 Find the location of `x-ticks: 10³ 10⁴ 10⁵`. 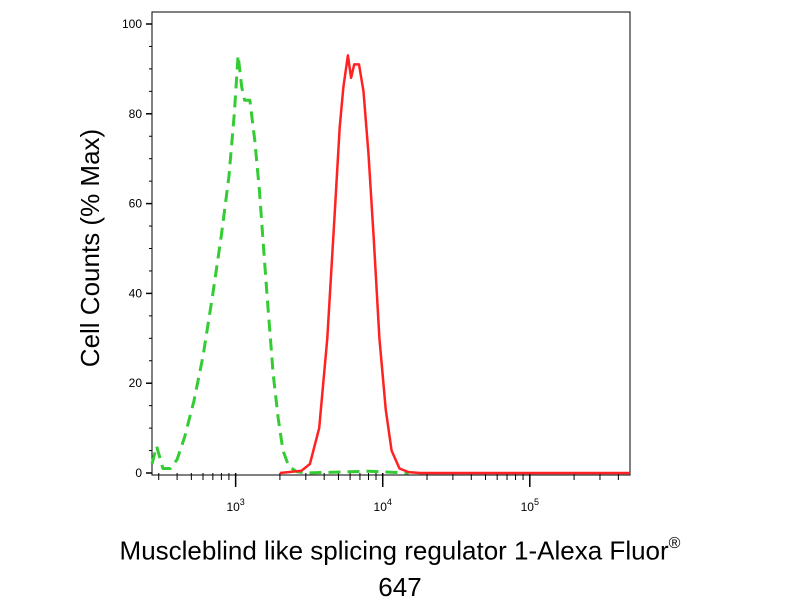

x-ticks: 10³ 10⁴ 10⁵ is located at coordinates (382, 493).